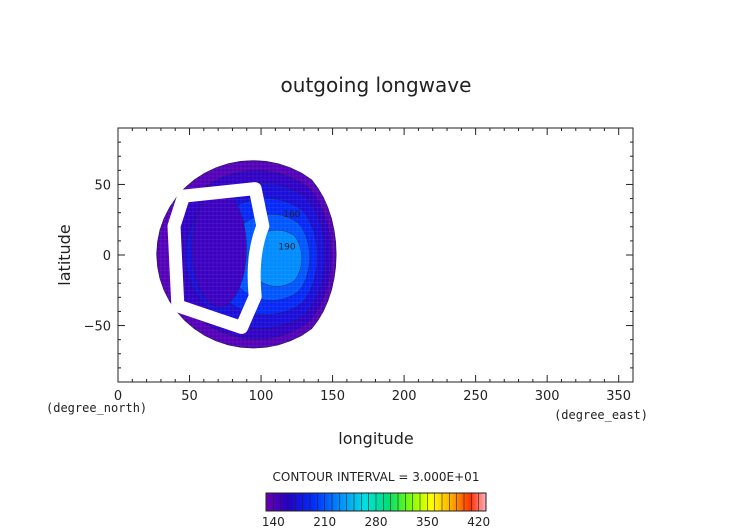 Image resolution: width=752 pixels, height=532 pixels. What do you see at coordinates (291, 215) in the screenshot?
I see `contour-label: 160` at bounding box center [291, 215].